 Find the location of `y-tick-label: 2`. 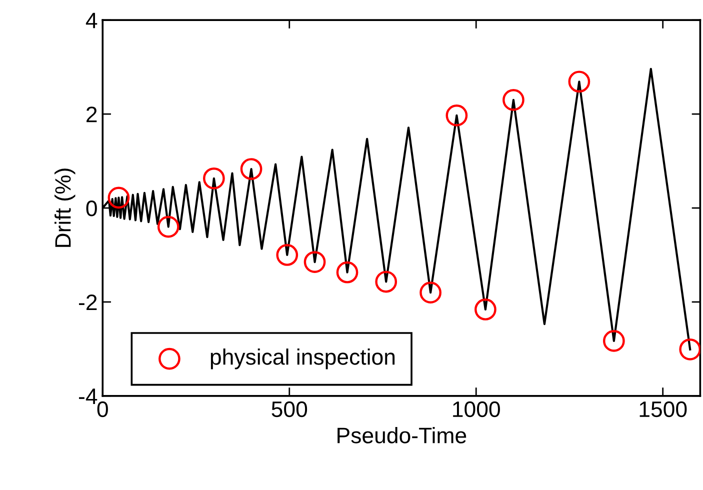

y-tick-label: 2 is located at coordinates (91, 114).